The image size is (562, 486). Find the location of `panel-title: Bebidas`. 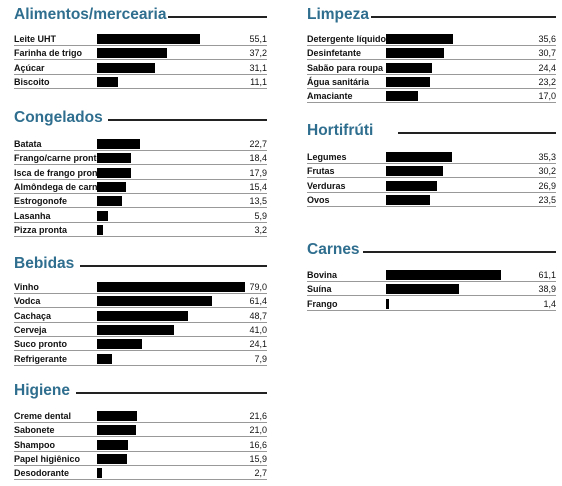

panel-title: Bebidas is located at coordinates (44, 263).